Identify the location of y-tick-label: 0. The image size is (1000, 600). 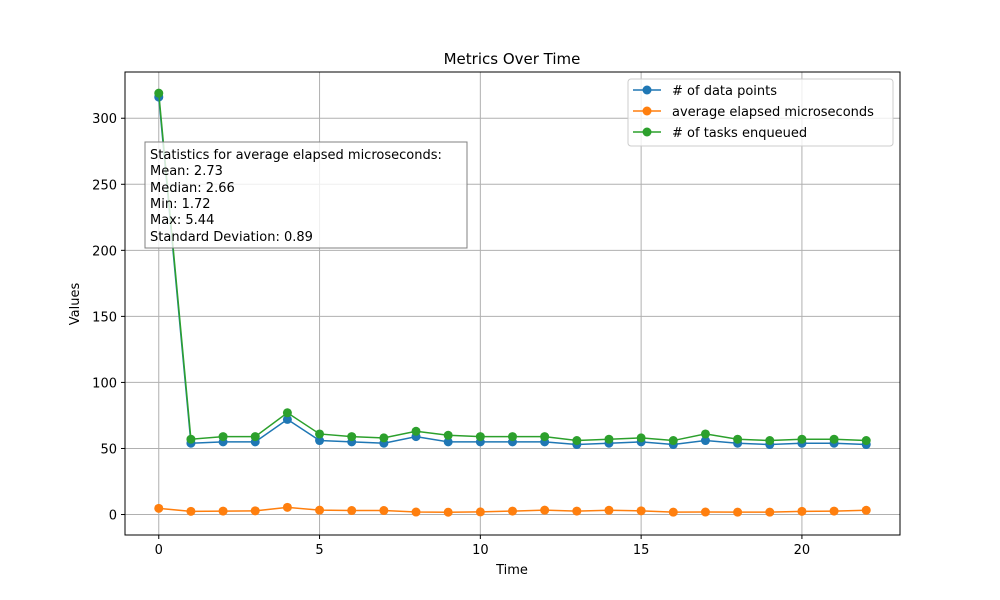
(113, 516).